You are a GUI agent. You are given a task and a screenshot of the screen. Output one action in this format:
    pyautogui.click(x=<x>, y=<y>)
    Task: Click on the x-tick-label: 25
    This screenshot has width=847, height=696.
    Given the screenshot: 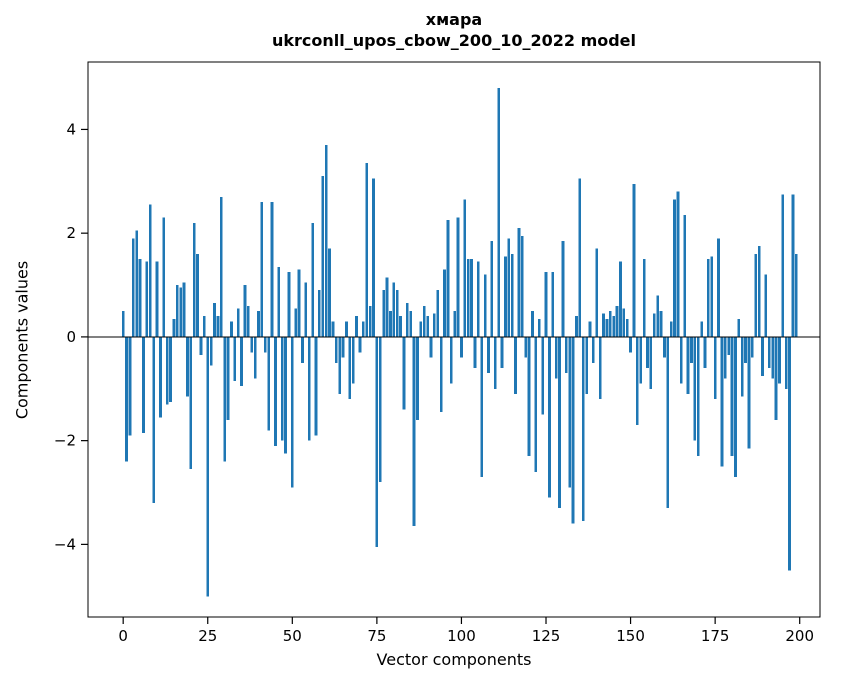 What is the action you would take?
    pyautogui.click(x=207, y=636)
    